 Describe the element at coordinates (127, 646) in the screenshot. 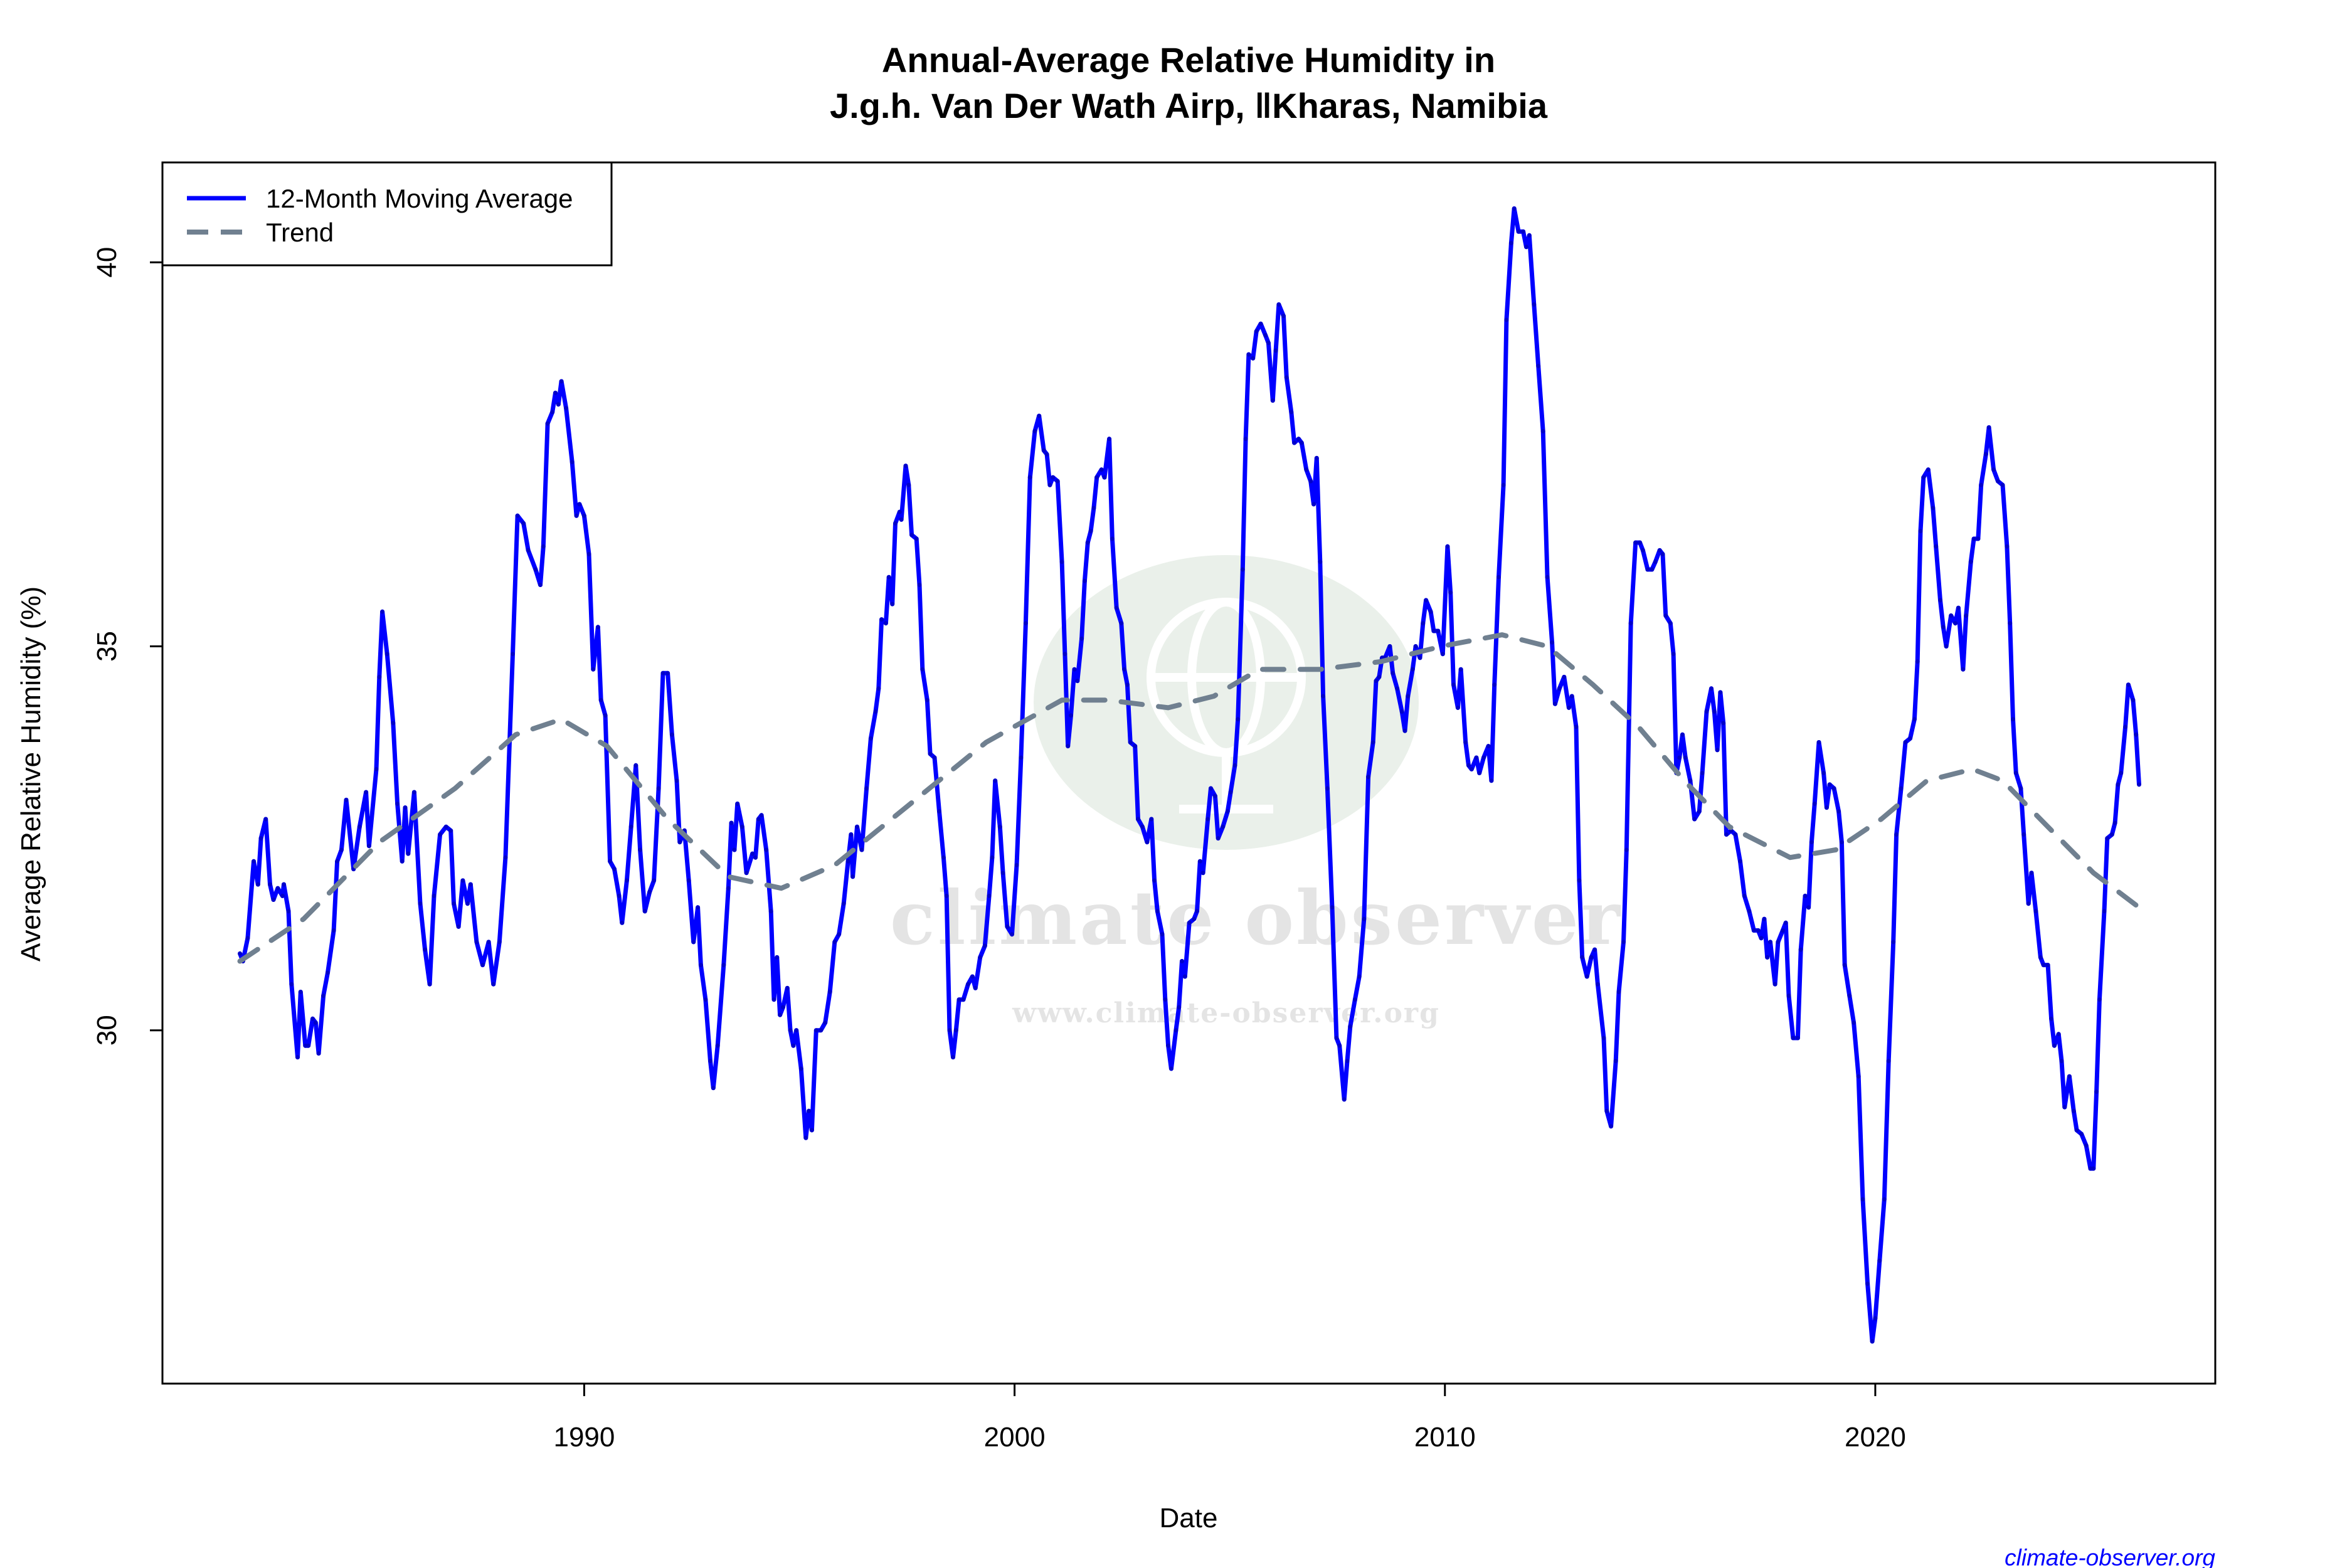

I see `y-axis: 30 35 40` at that location.